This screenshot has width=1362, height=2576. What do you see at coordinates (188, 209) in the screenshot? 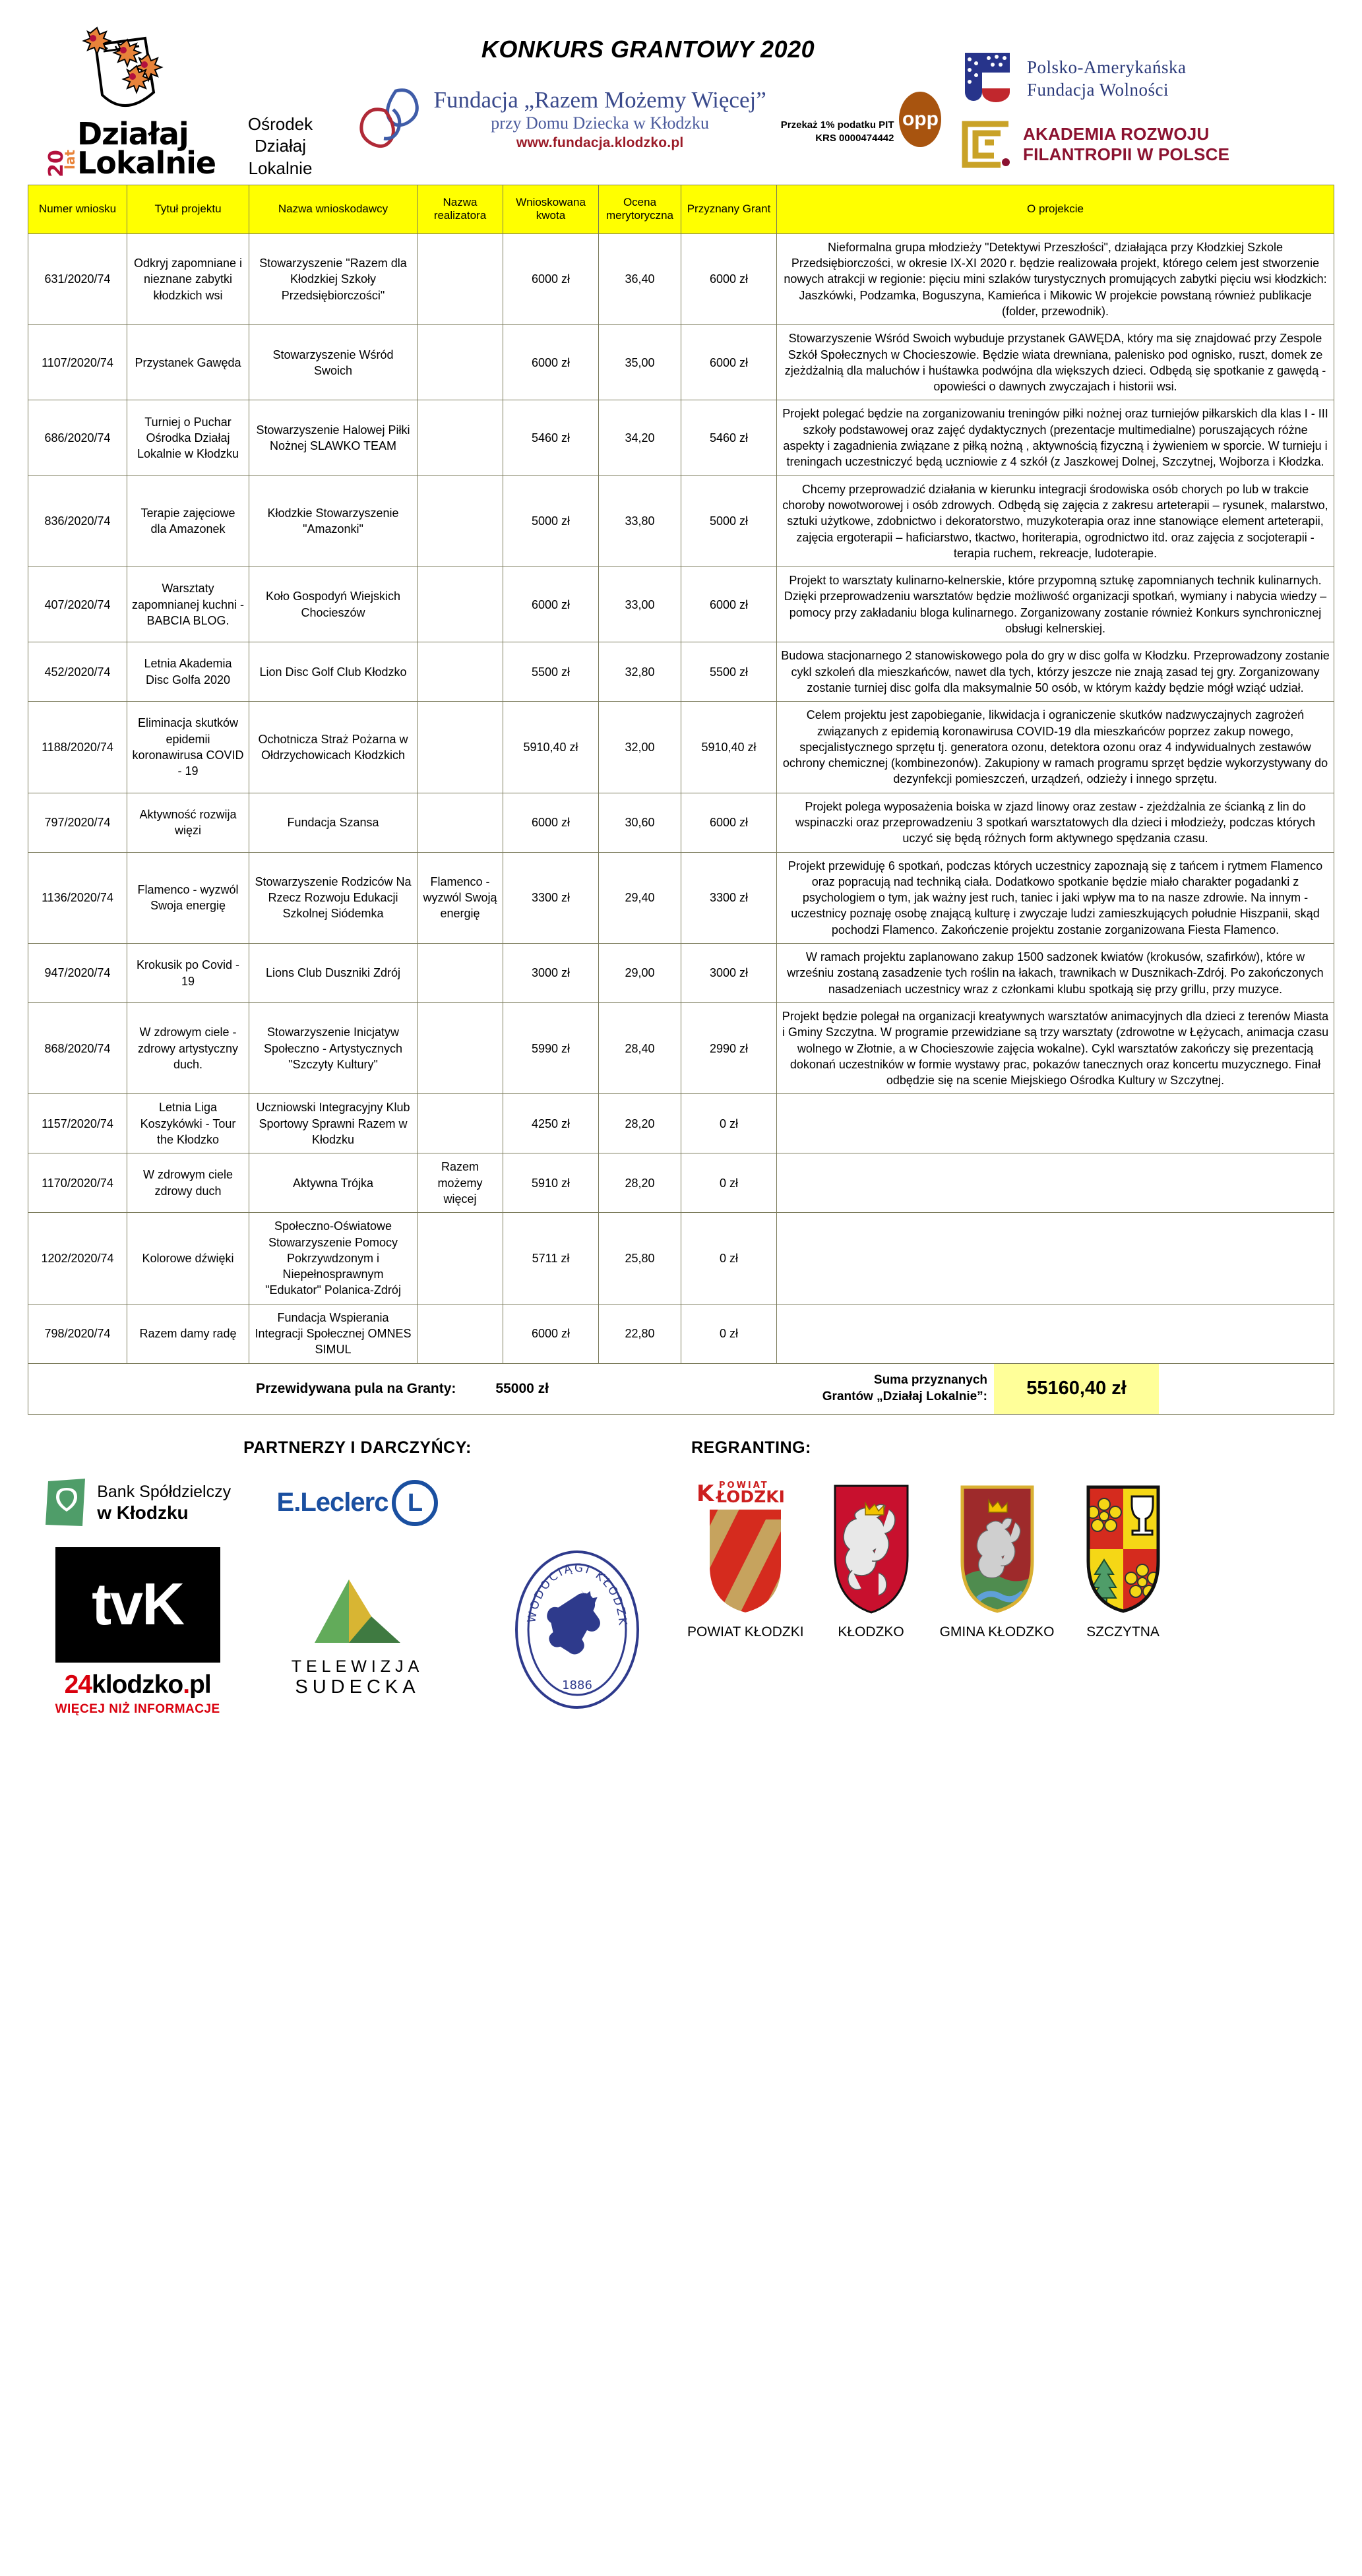
I see `col-tytul-projektu: Tytuł projektu` at bounding box center [188, 209].